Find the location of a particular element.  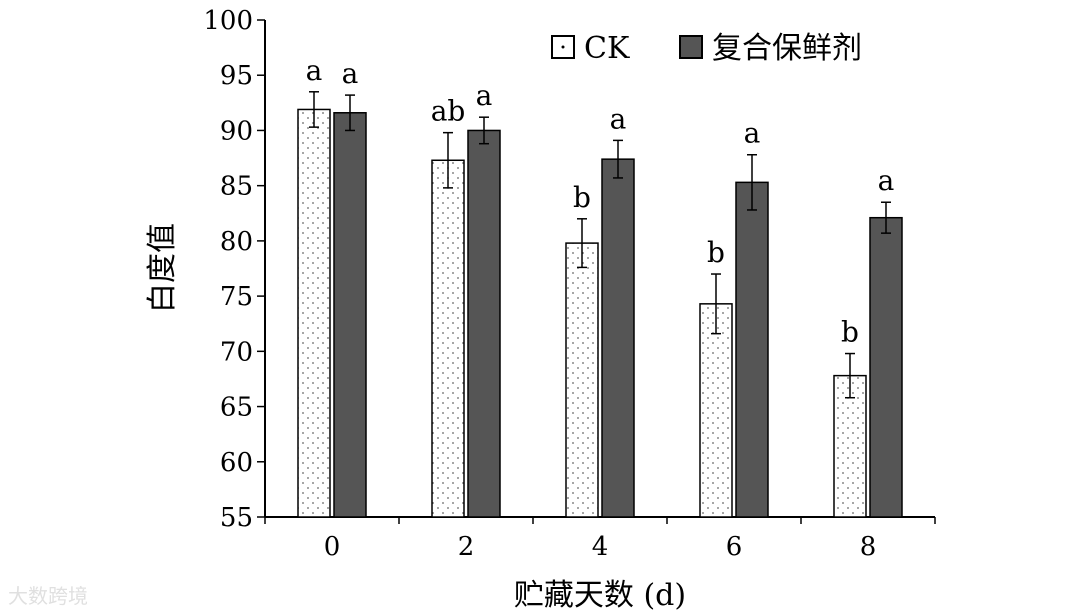

x-axis: 0 2 4 6 8 is located at coordinates (600, 539).